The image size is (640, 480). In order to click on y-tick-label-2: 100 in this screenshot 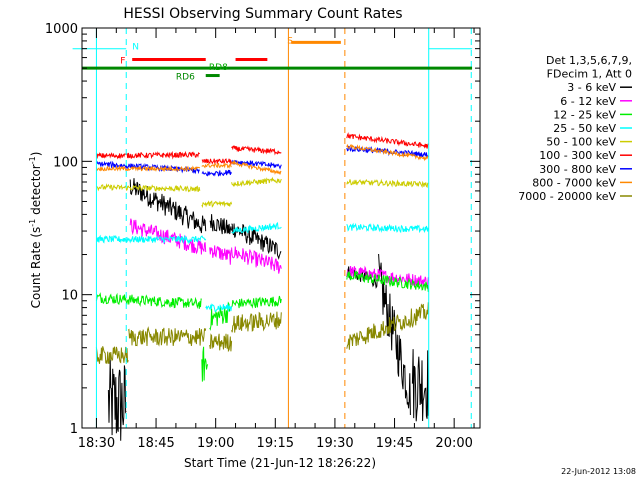, I will do `click(65, 162)`.